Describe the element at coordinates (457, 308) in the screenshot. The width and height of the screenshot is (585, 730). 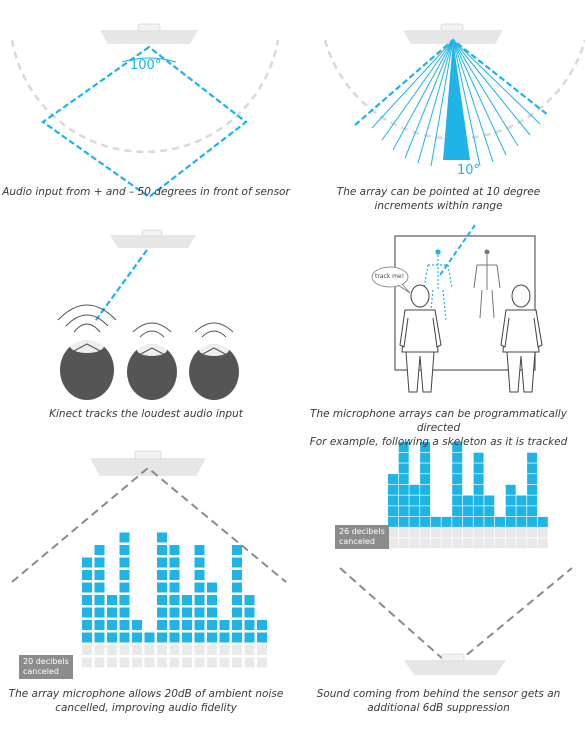
I see `panel-skeleton-tracking` at that location.